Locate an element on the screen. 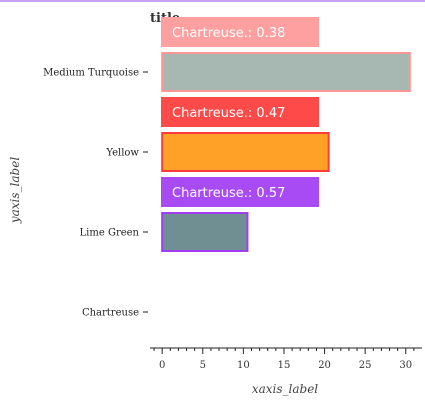  x-axis-label: xaxis_label is located at coordinates (285, 389).